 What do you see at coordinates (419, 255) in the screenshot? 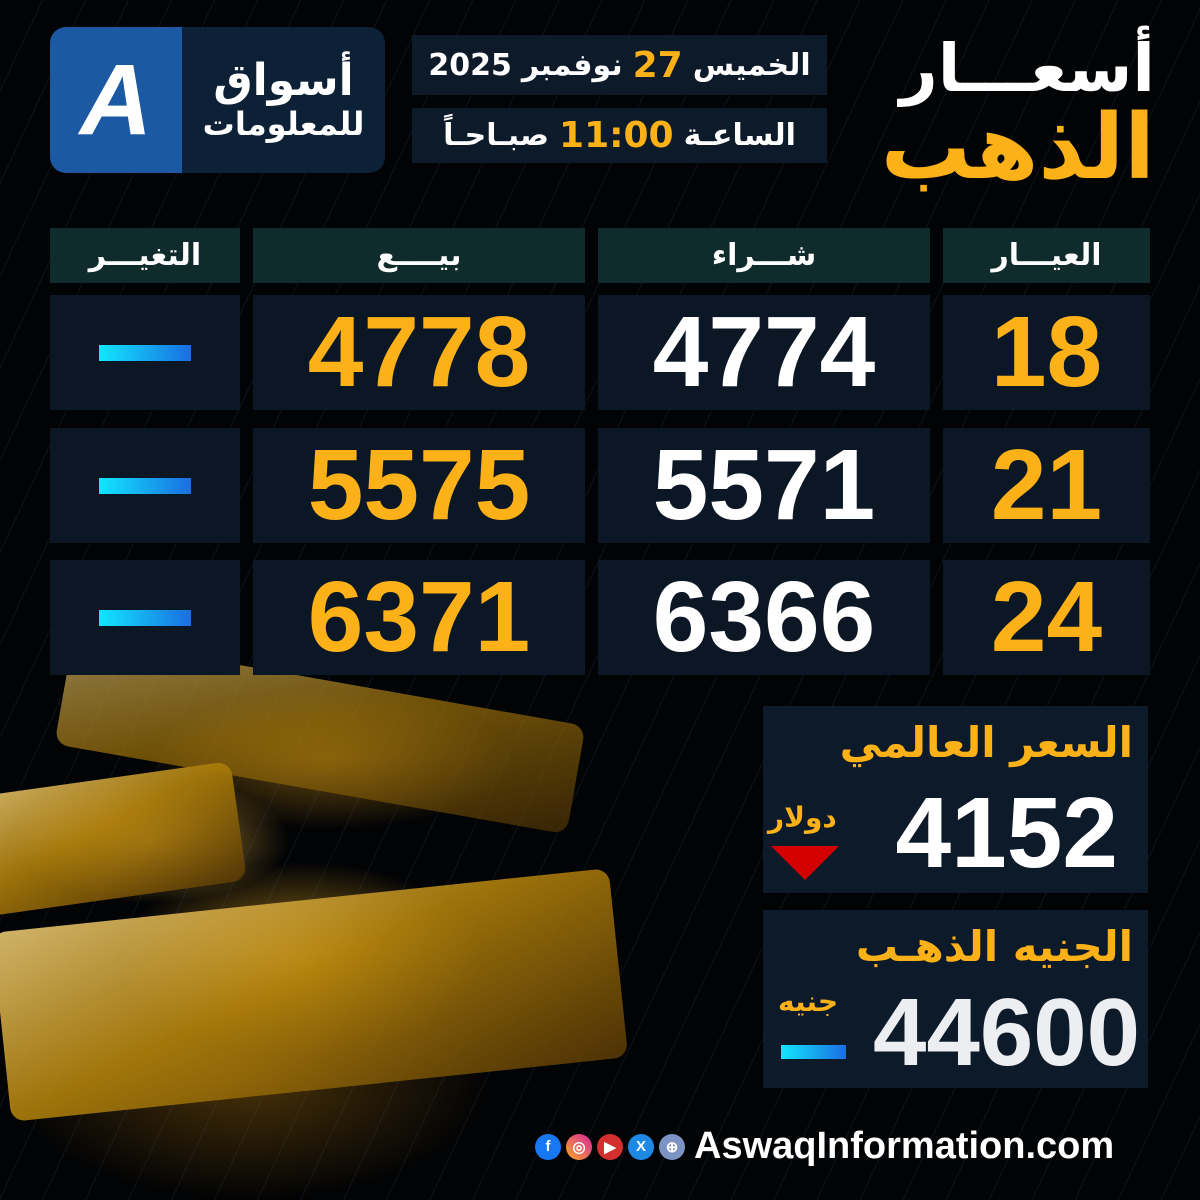
I see `header-sell: بيــــع` at bounding box center [419, 255].